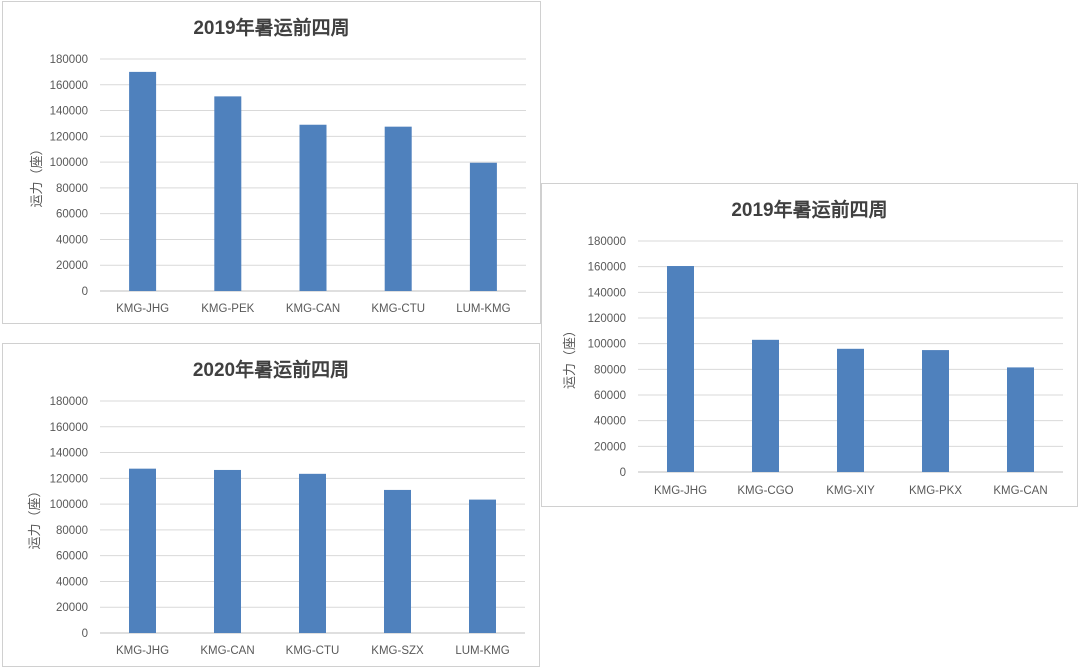 The image size is (1080, 668). What do you see at coordinates (765, 491) in the screenshot?
I see `x-category-label: KMG-CGO` at bounding box center [765, 491].